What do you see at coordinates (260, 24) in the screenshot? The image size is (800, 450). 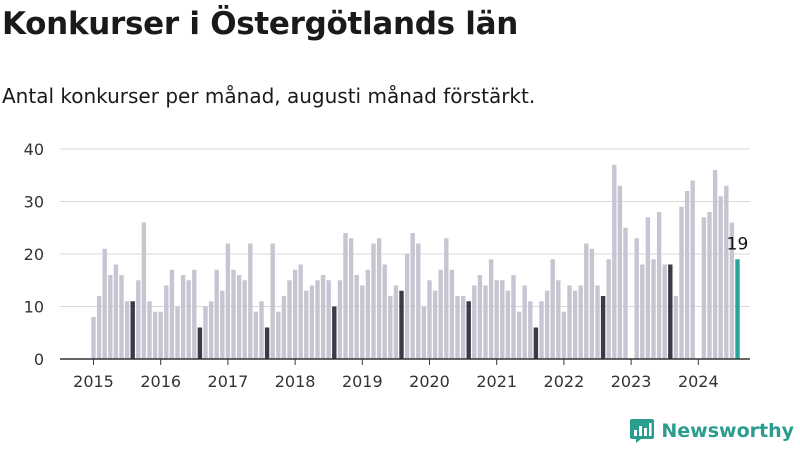 I see `chart-title: Konkurser i Östergötlands län` at bounding box center [260, 24].